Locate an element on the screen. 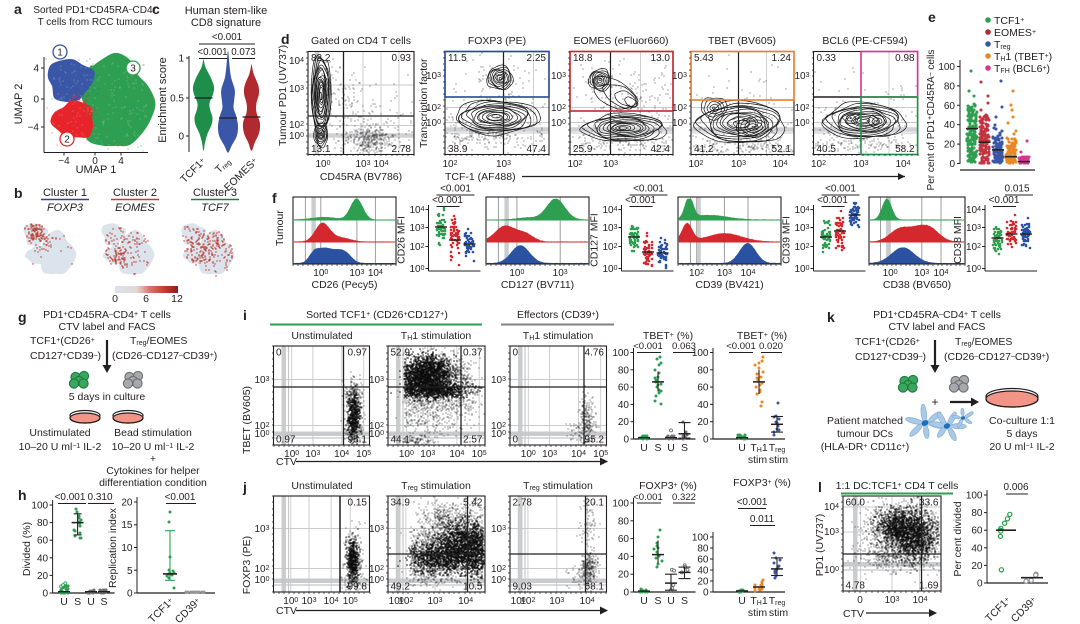 The width and height of the screenshot is (1080, 624). svg-text: b is located at coordinates (18, 193).